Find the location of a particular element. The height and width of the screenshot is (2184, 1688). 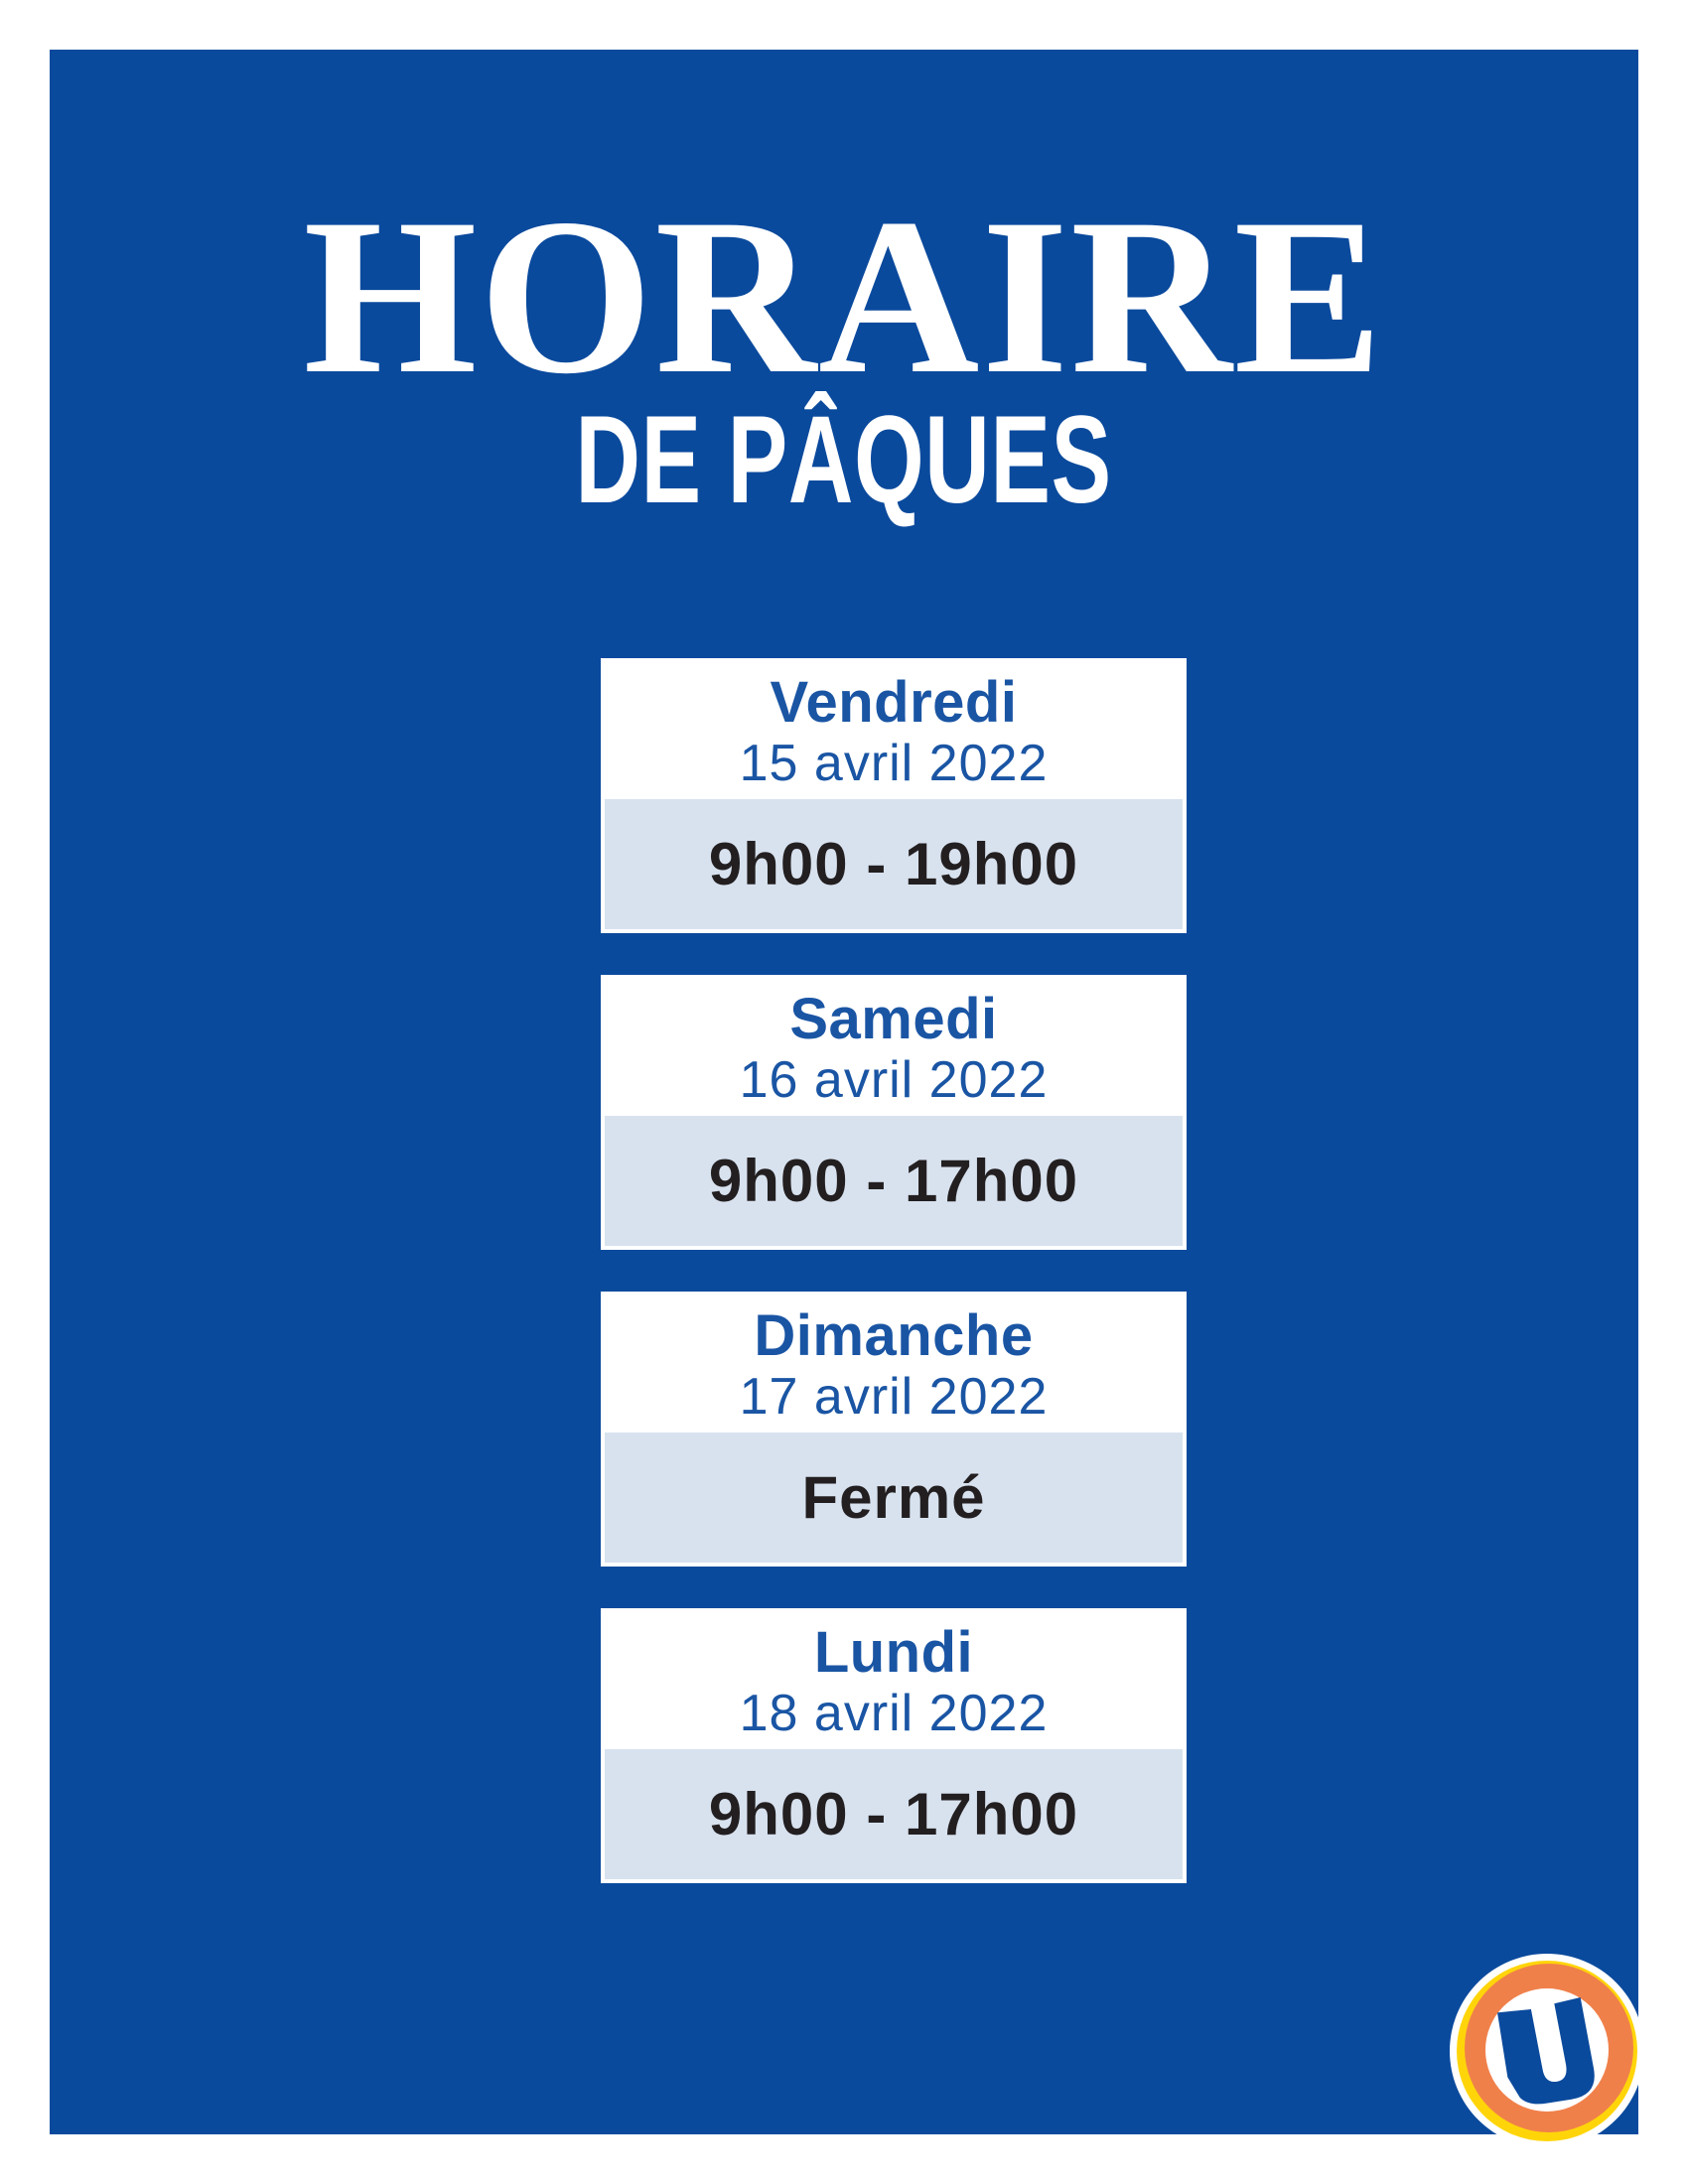

day-label: Lundi is located at coordinates (893, 1652).